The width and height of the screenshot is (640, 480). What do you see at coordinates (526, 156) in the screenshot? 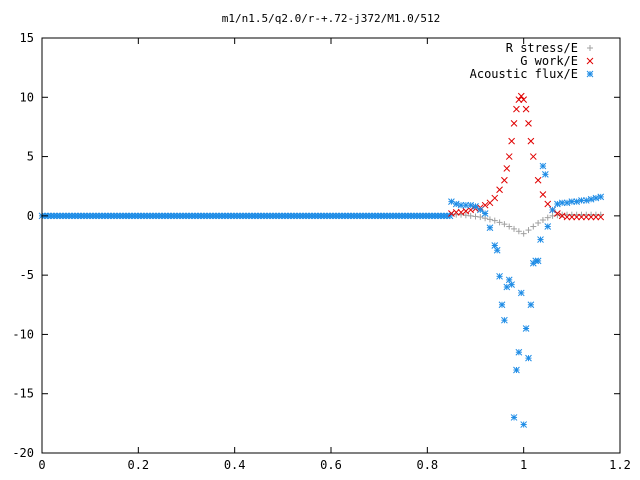
I see `series-g-work-e` at bounding box center [526, 156].